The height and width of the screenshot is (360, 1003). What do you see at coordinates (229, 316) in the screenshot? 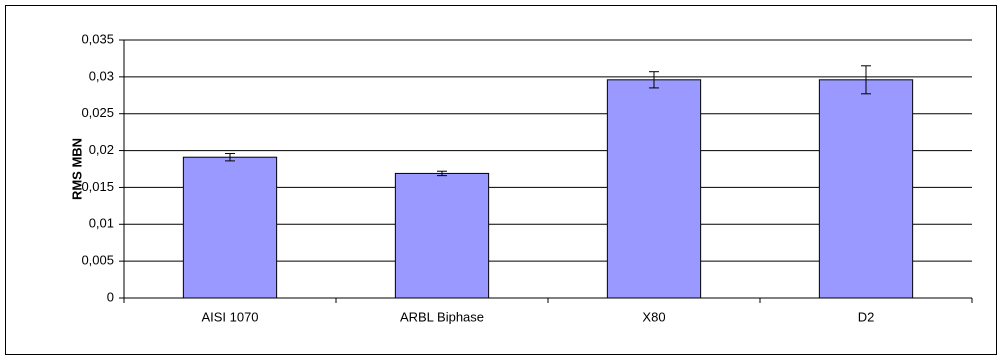
I see `x-tick-label: AISI 1070` at bounding box center [229, 316].